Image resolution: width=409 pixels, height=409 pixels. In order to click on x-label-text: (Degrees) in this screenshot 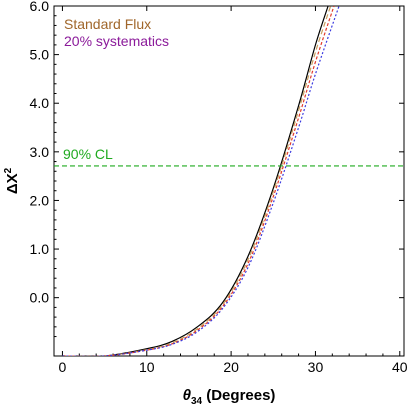, I will do `click(238, 395)`.